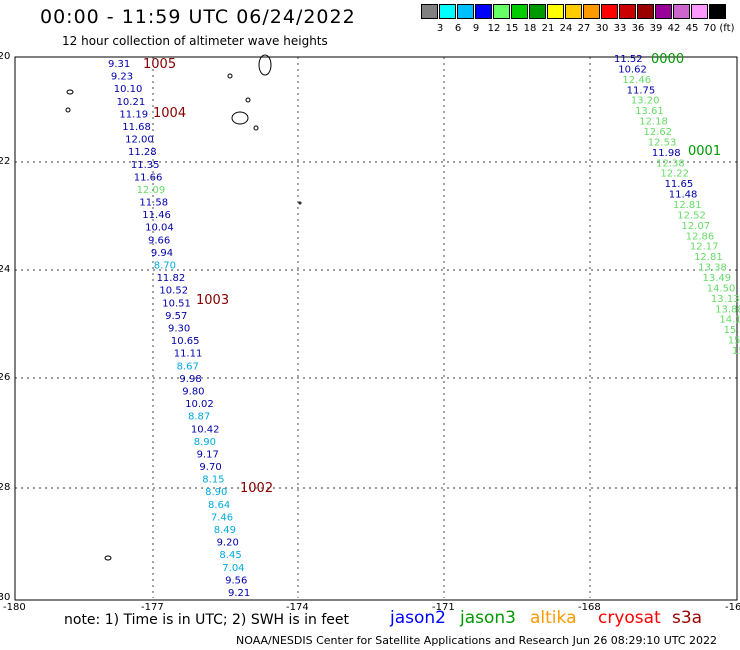 Image resolution: width=740 pixels, height=650 pixels. Describe the element at coordinates (212, 300) in the screenshot. I see `time-label: 1003` at that location.